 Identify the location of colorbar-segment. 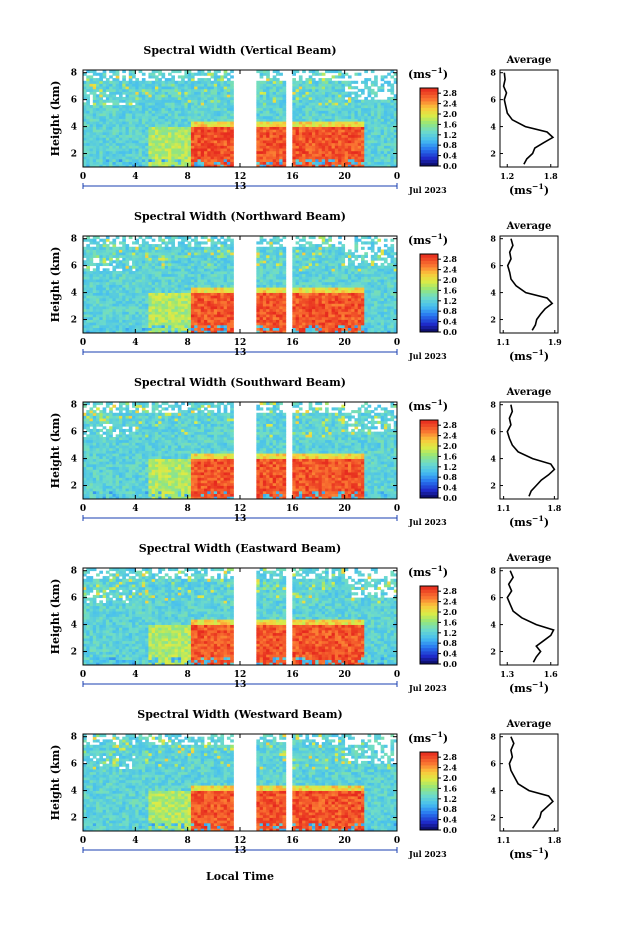
(429, 116).